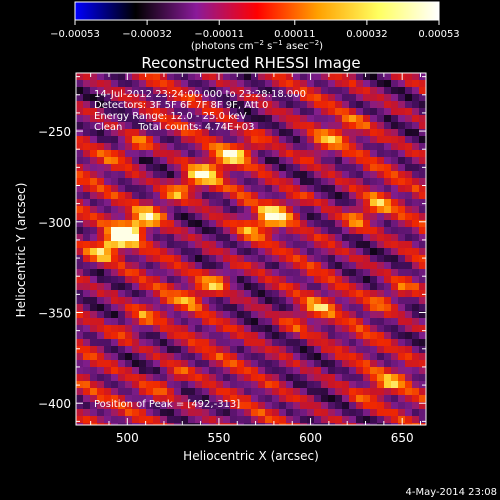 The height and width of the screenshot is (500, 500). What do you see at coordinates (438, 34) in the screenshot?
I see `colorbar-tick-label: 0.00053` at bounding box center [438, 34].